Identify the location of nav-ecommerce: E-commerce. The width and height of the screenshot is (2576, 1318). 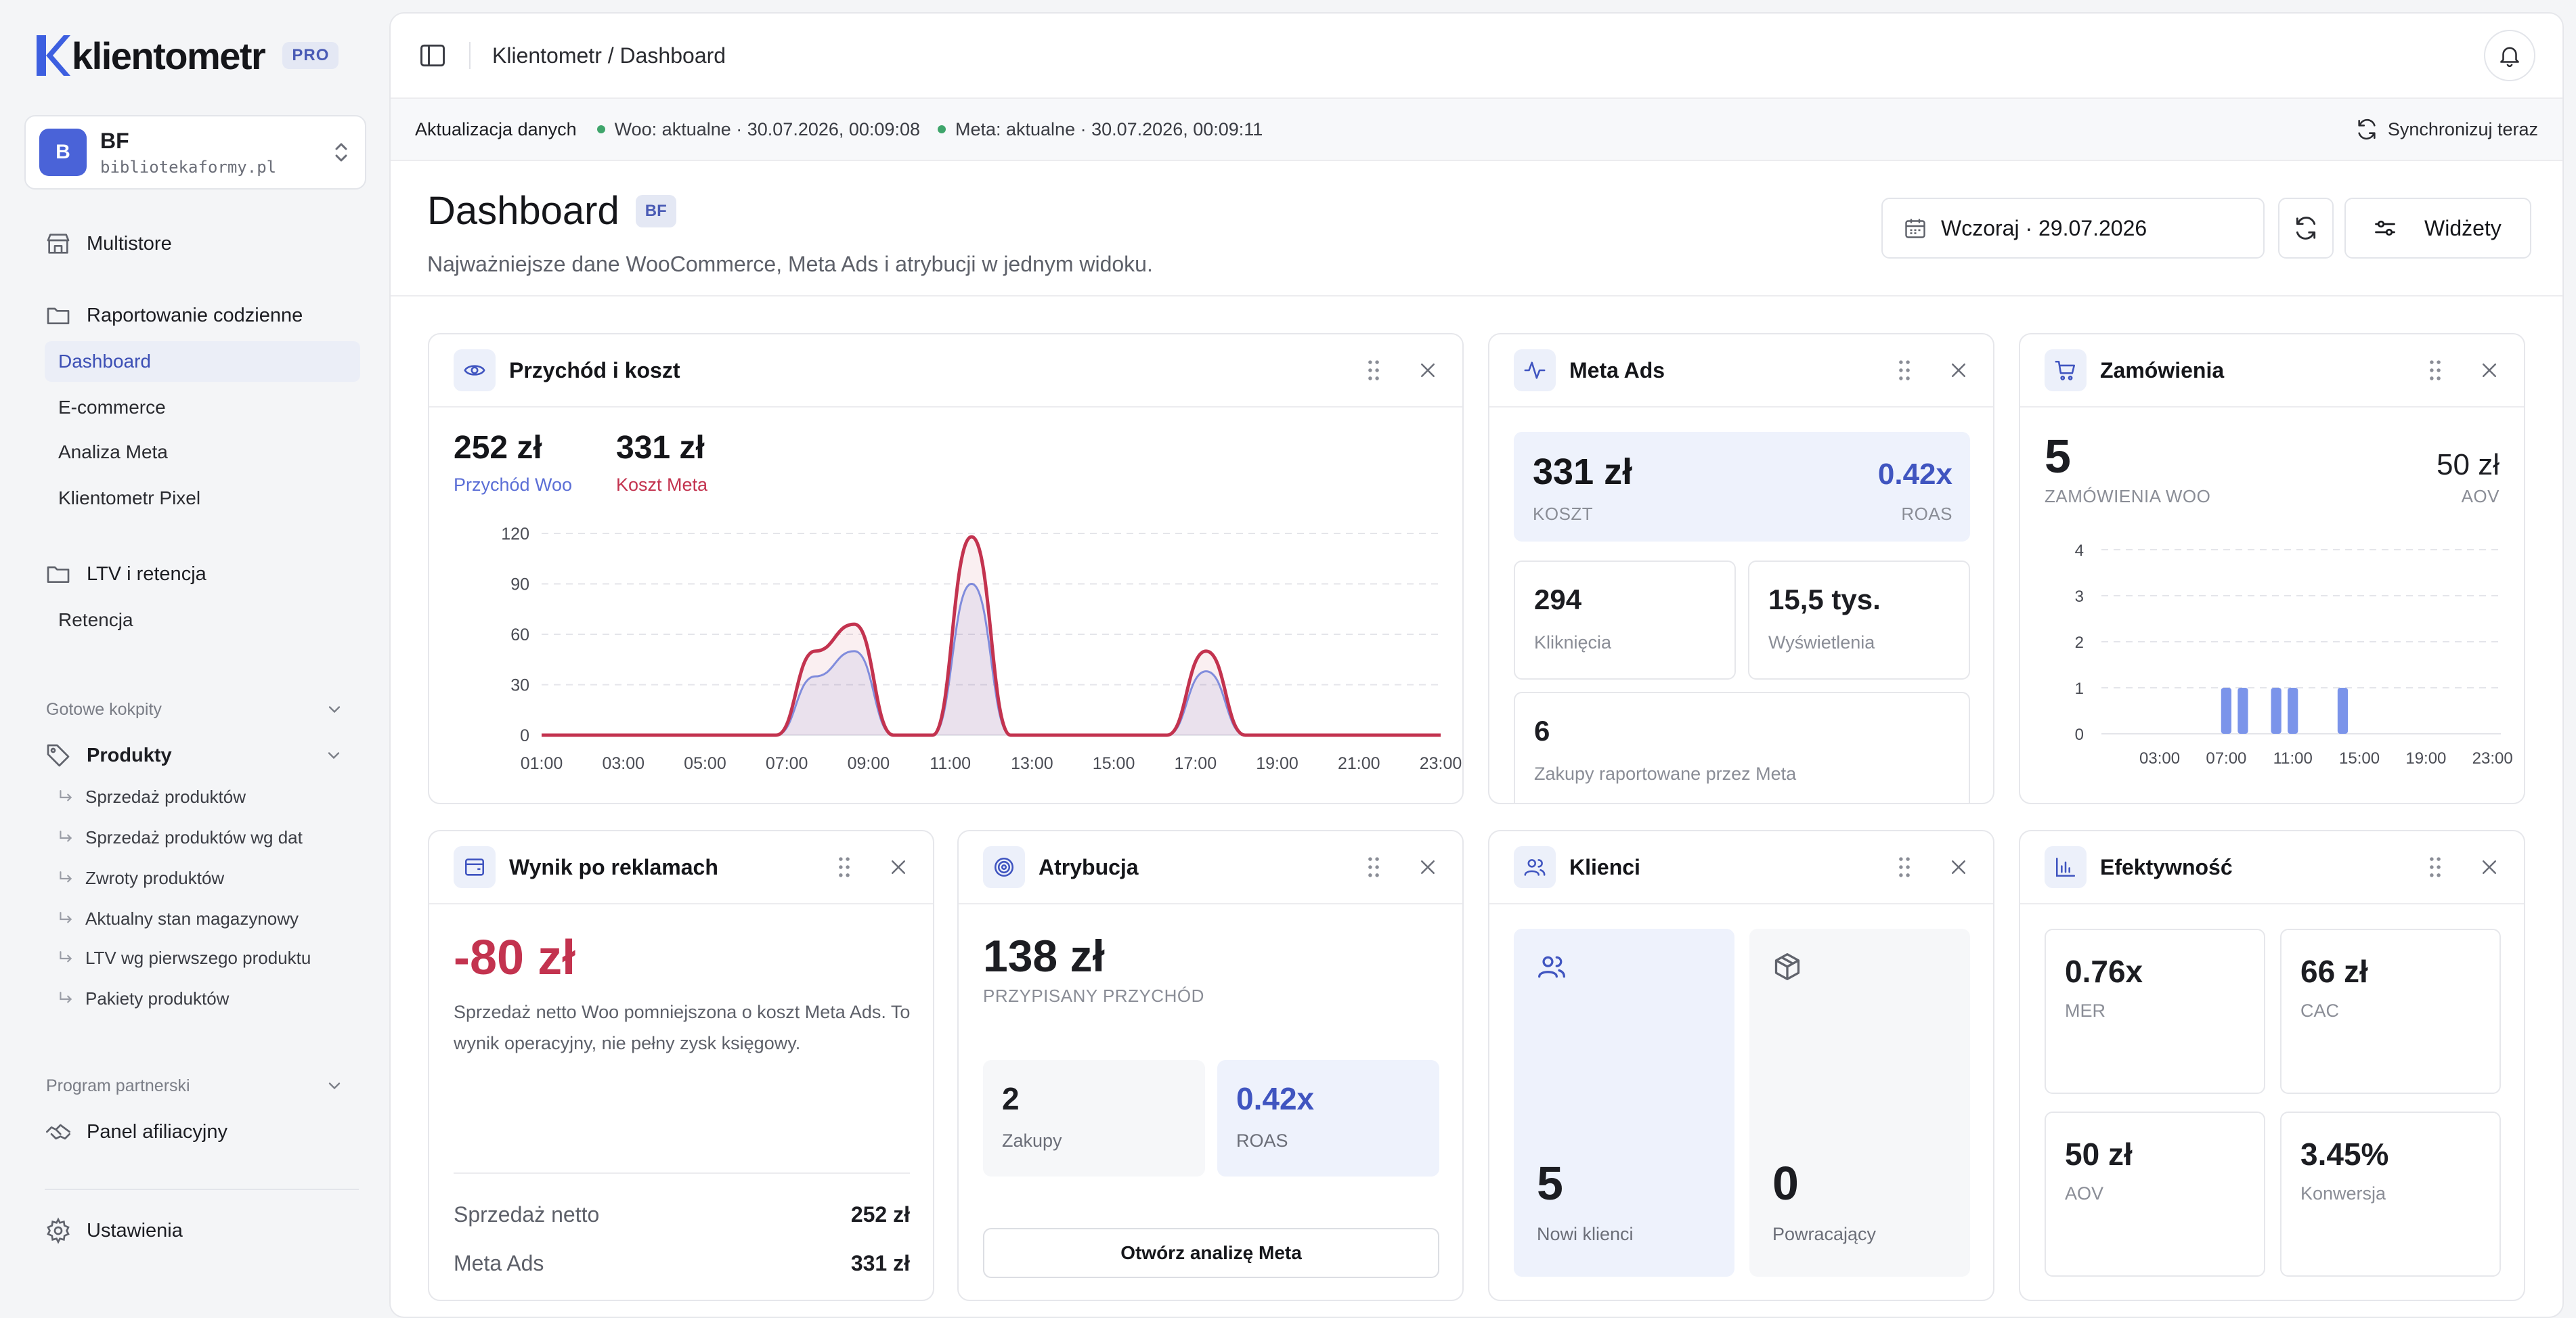
(112, 407).